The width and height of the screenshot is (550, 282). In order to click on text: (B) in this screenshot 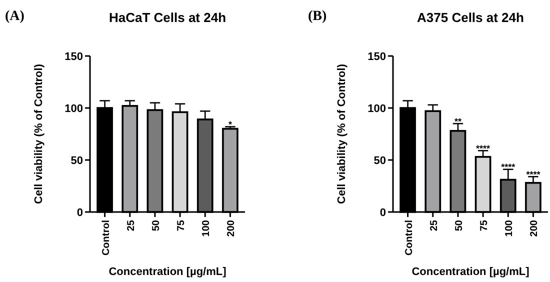, I will do `click(317, 16)`.